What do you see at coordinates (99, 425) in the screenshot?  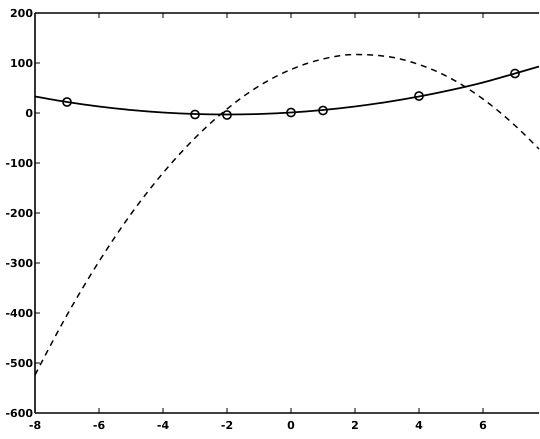 I see `x-tick-label: -6` at bounding box center [99, 425].